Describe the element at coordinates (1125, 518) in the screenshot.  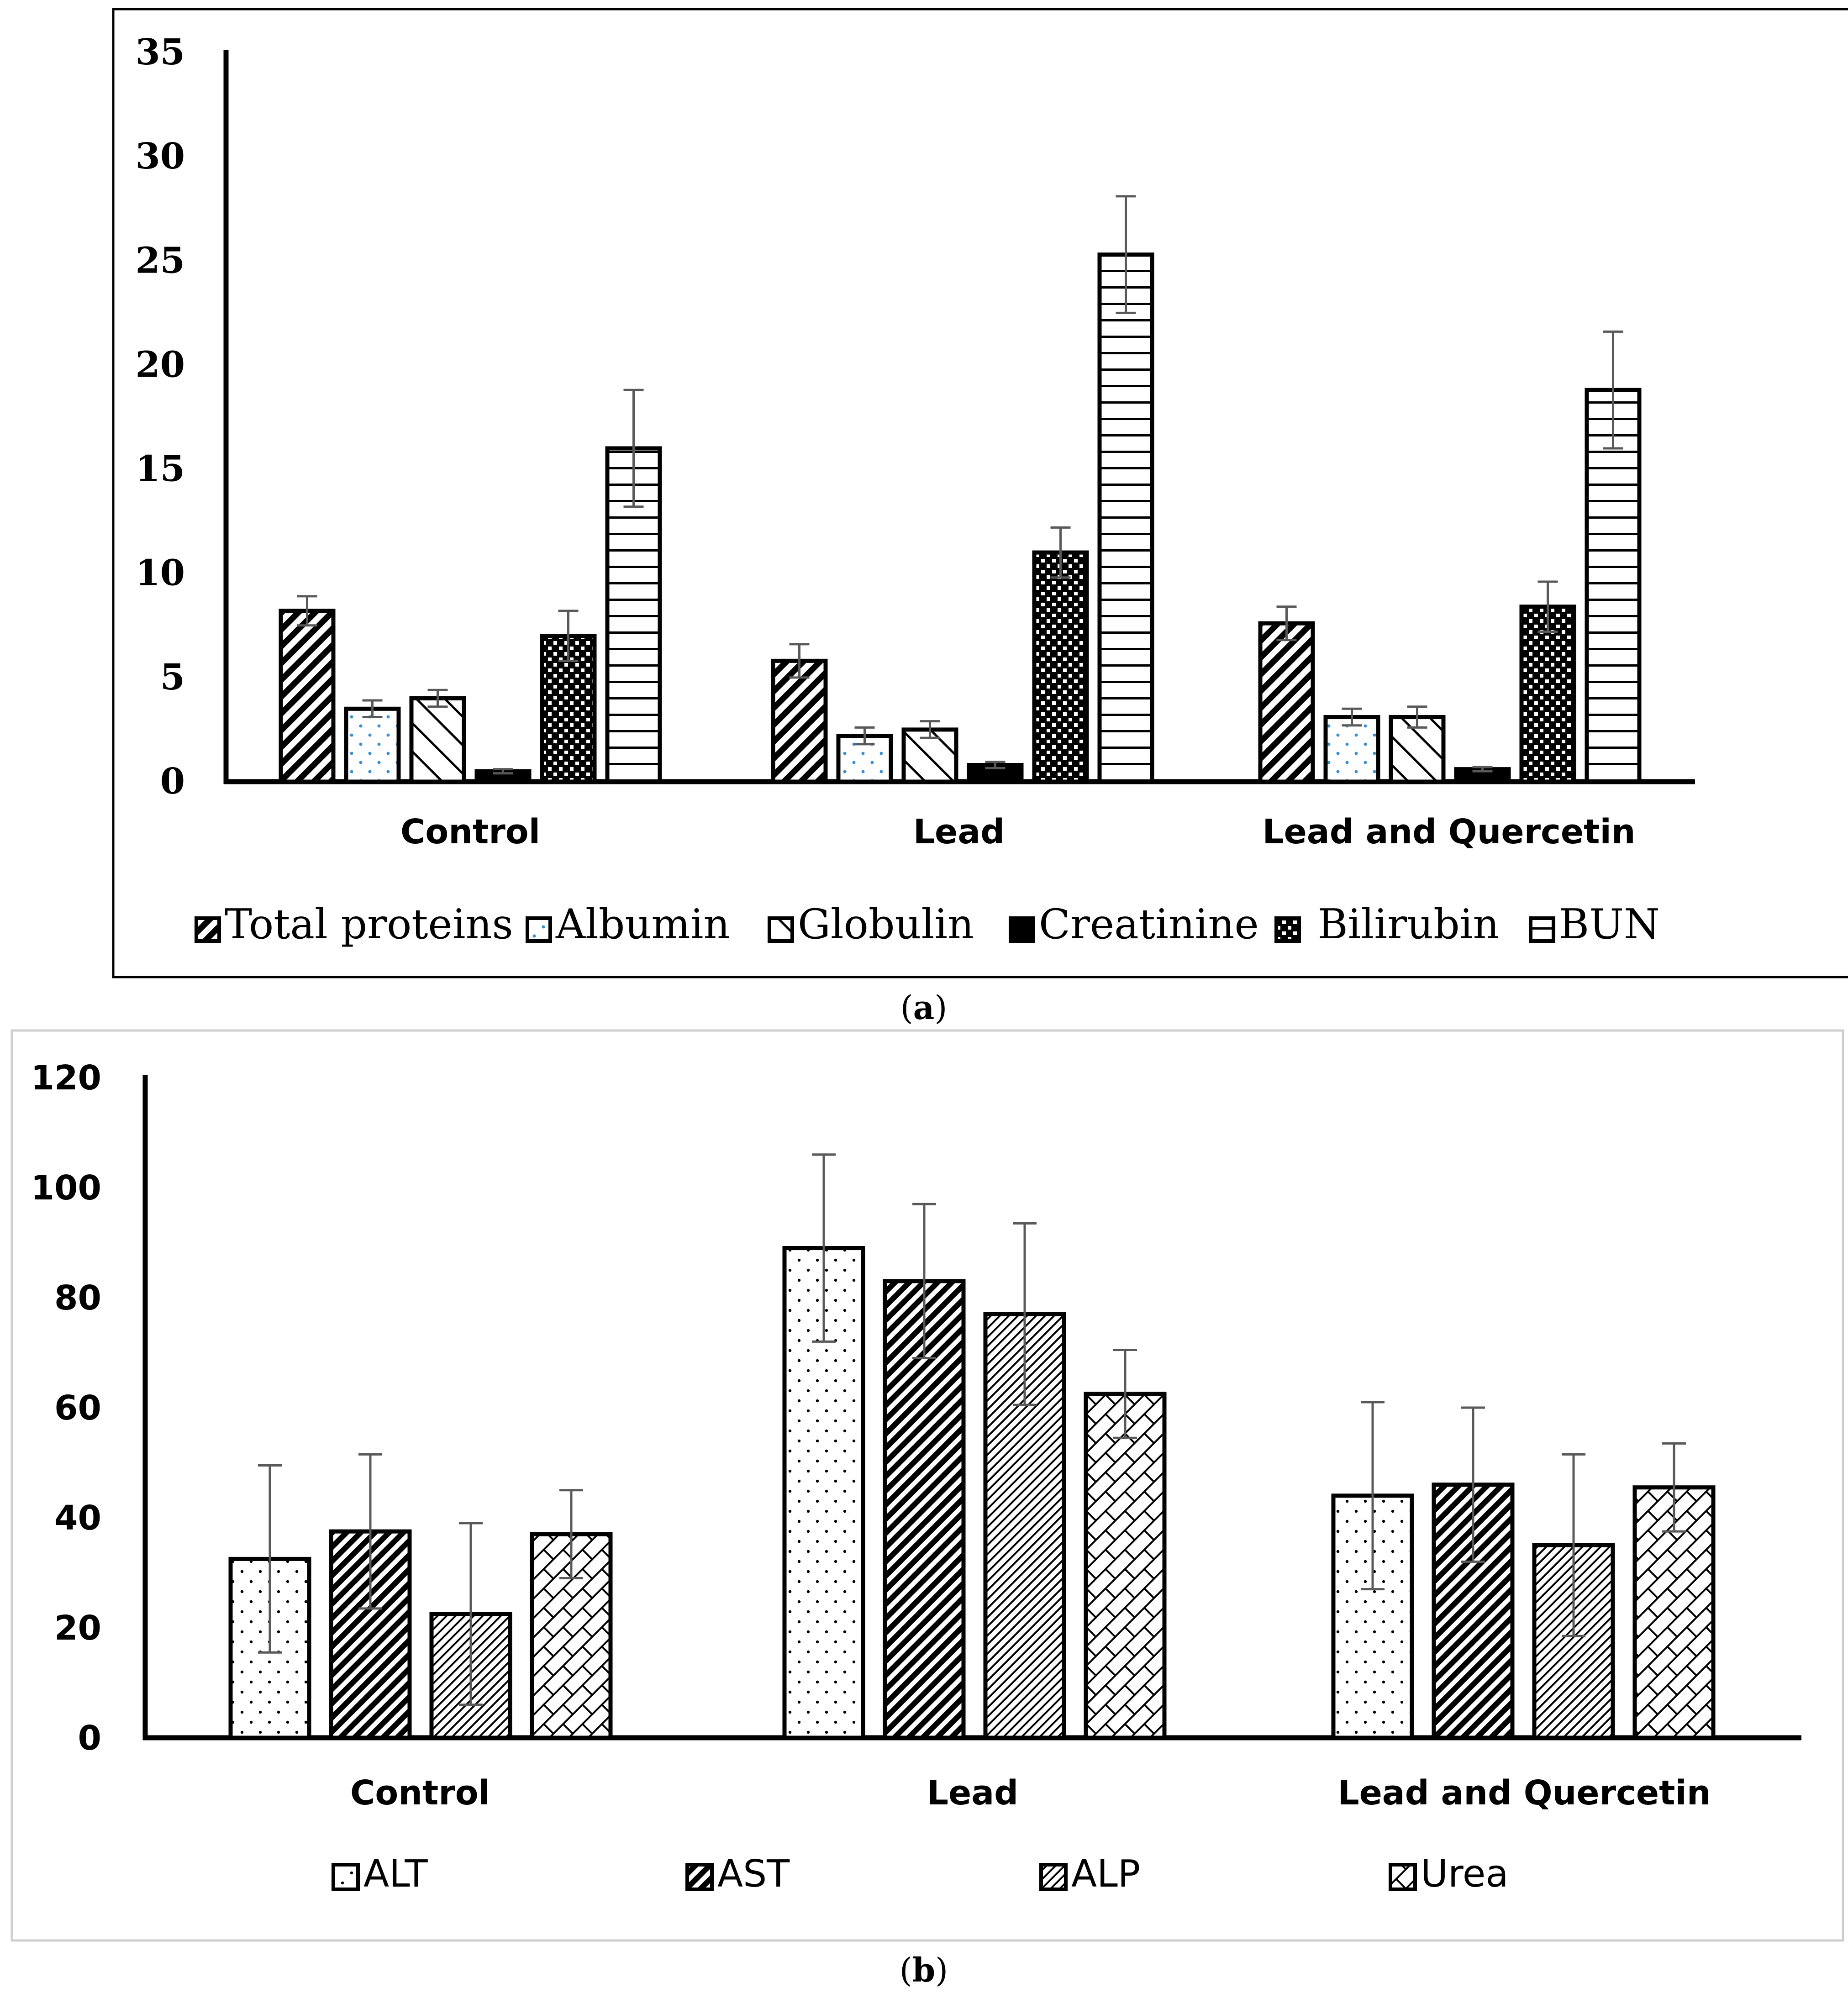
I see `bar-bun-lead` at that location.